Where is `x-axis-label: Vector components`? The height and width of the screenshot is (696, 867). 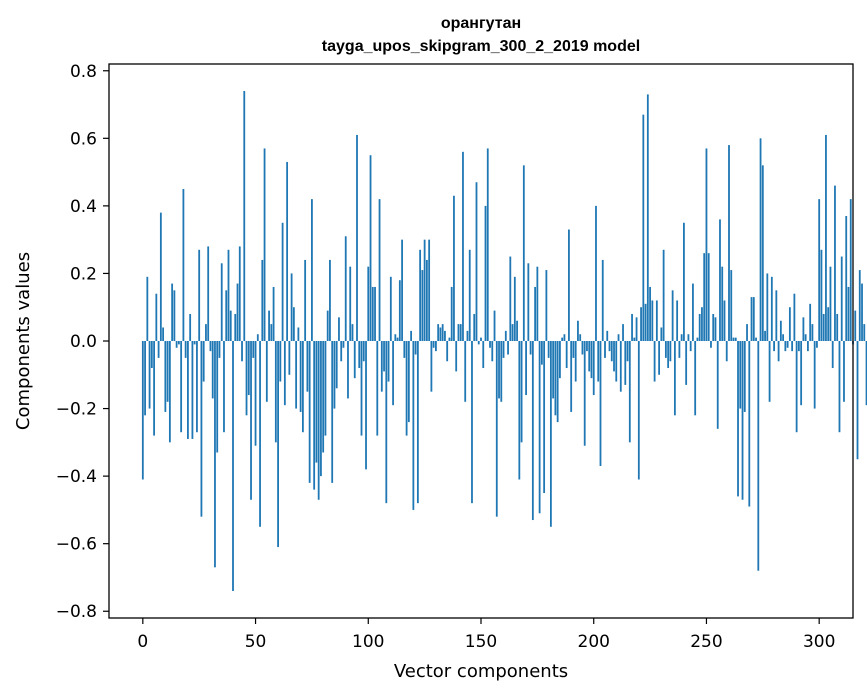
x-axis-label: Vector components is located at coordinates (481, 671).